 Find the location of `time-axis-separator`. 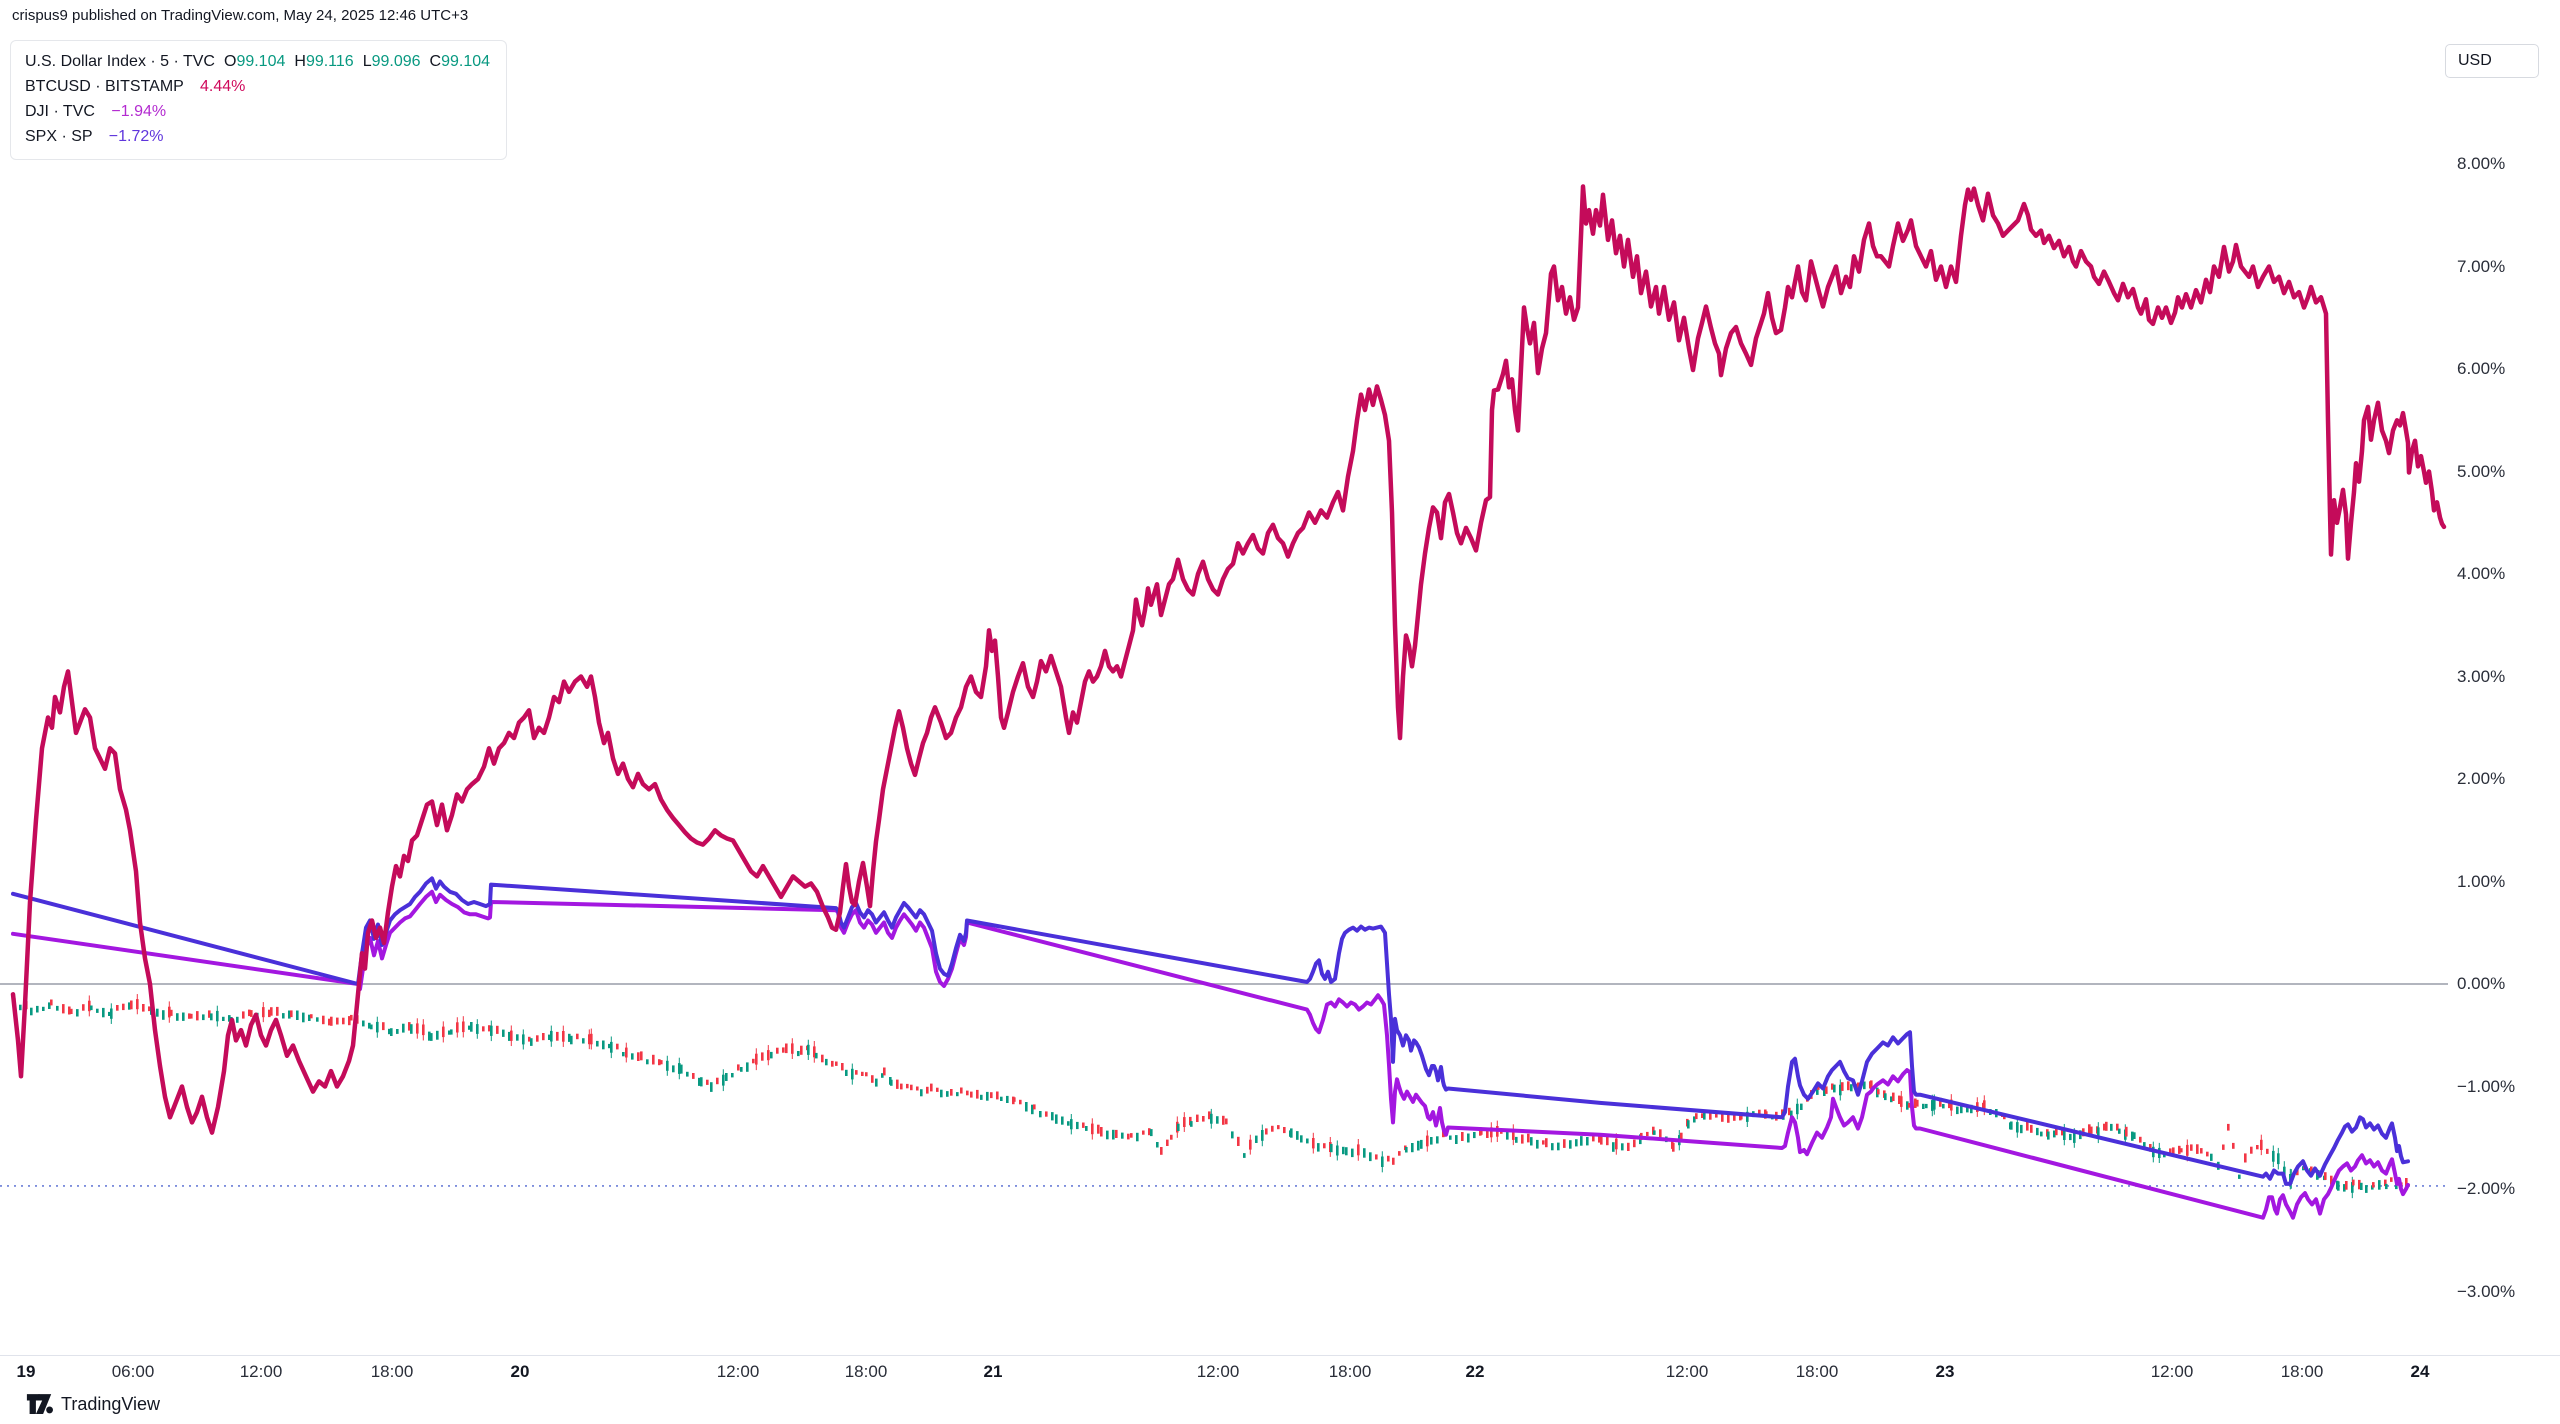

time-axis-separator is located at coordinates (1280, 1355).